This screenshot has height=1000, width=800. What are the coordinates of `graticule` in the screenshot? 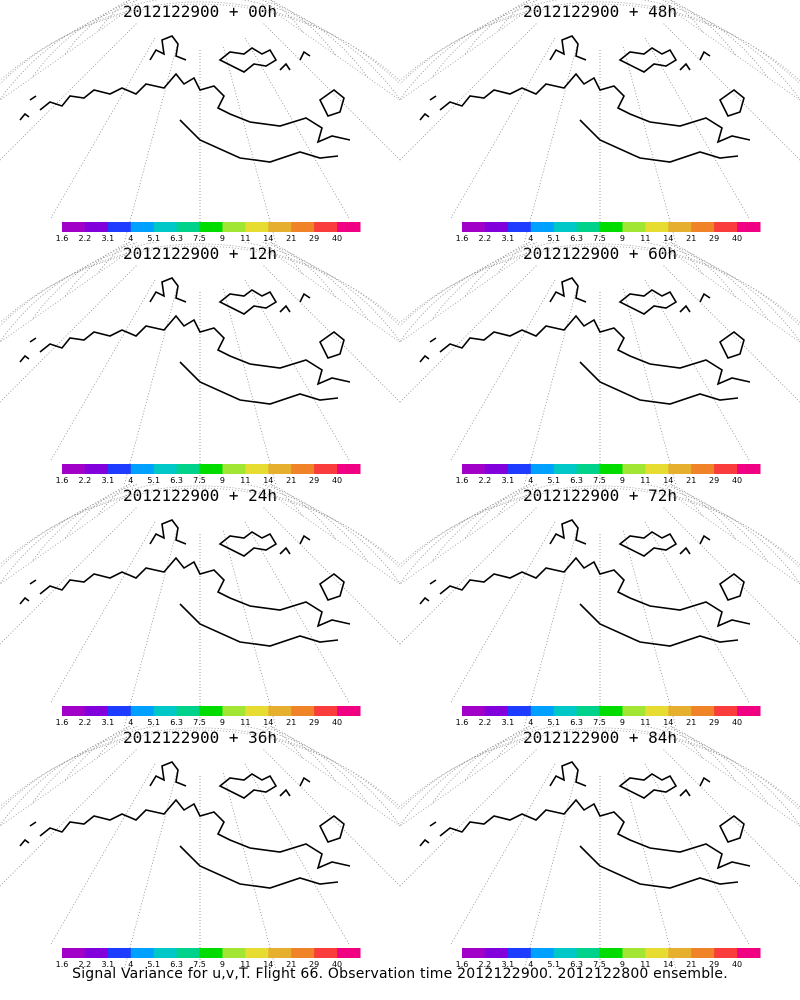 It's located at (600, 121).